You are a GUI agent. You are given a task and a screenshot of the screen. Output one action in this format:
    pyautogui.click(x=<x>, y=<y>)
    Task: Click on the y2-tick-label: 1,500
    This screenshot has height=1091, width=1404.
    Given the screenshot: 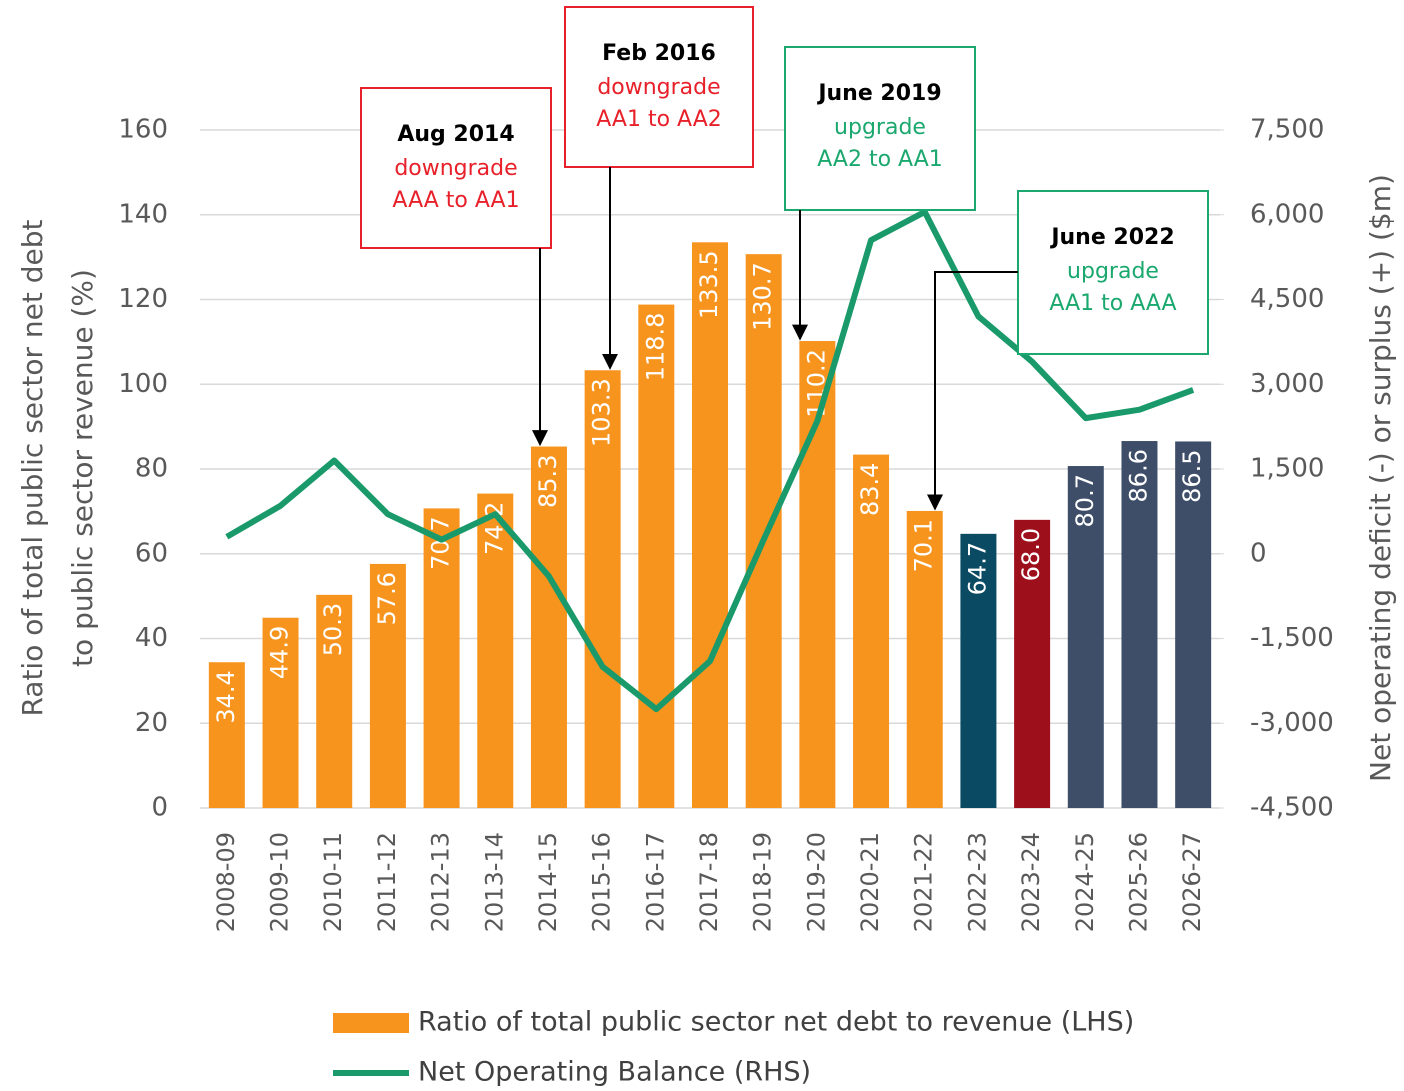 What is the action you would take?
    pyautogui.click(x=1287, y=469)
    